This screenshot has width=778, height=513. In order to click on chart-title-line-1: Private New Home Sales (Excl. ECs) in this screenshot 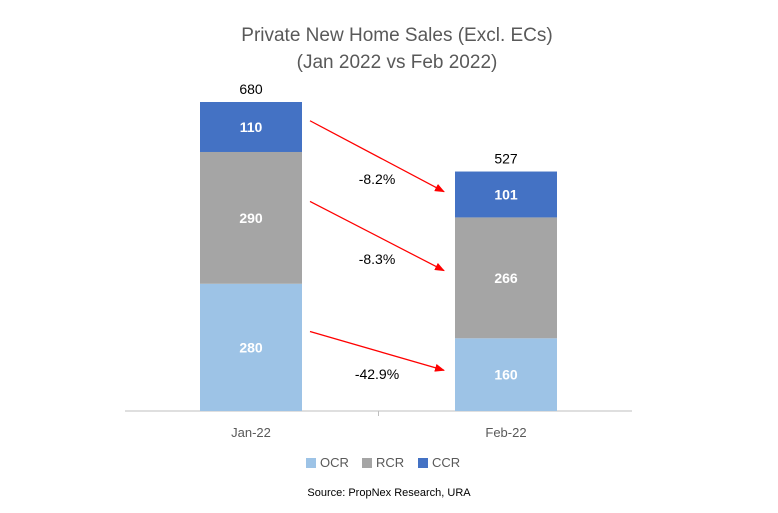, I will do `click(396, 35)`.